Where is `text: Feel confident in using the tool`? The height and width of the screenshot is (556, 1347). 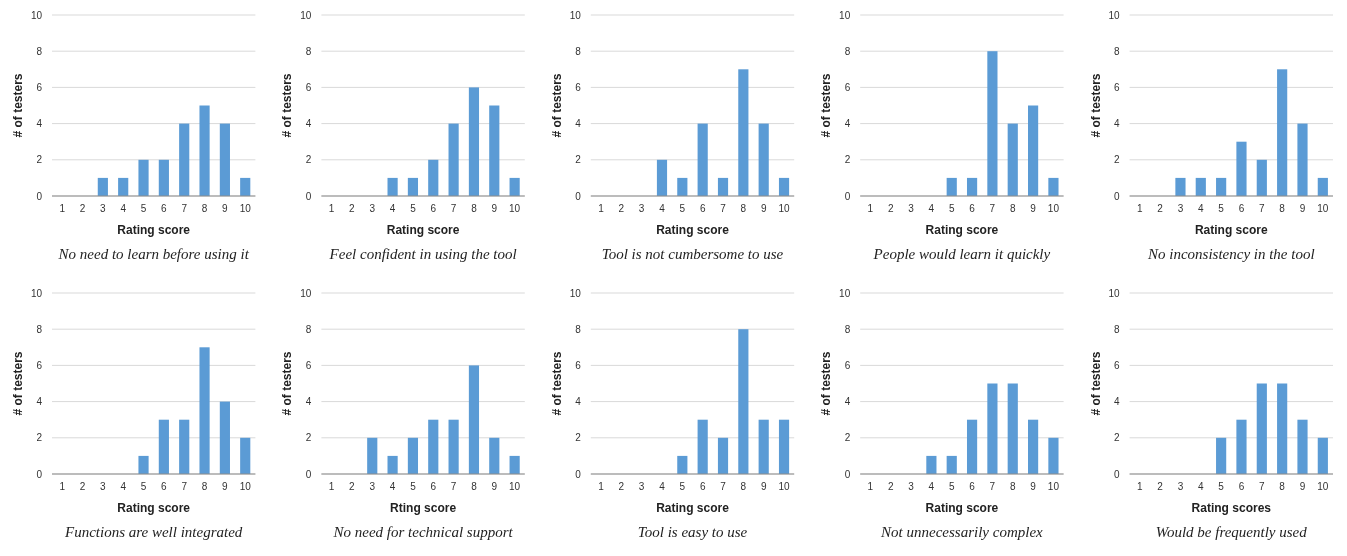
text: Feel confident in using the tool is located at coordinates (422, 254).